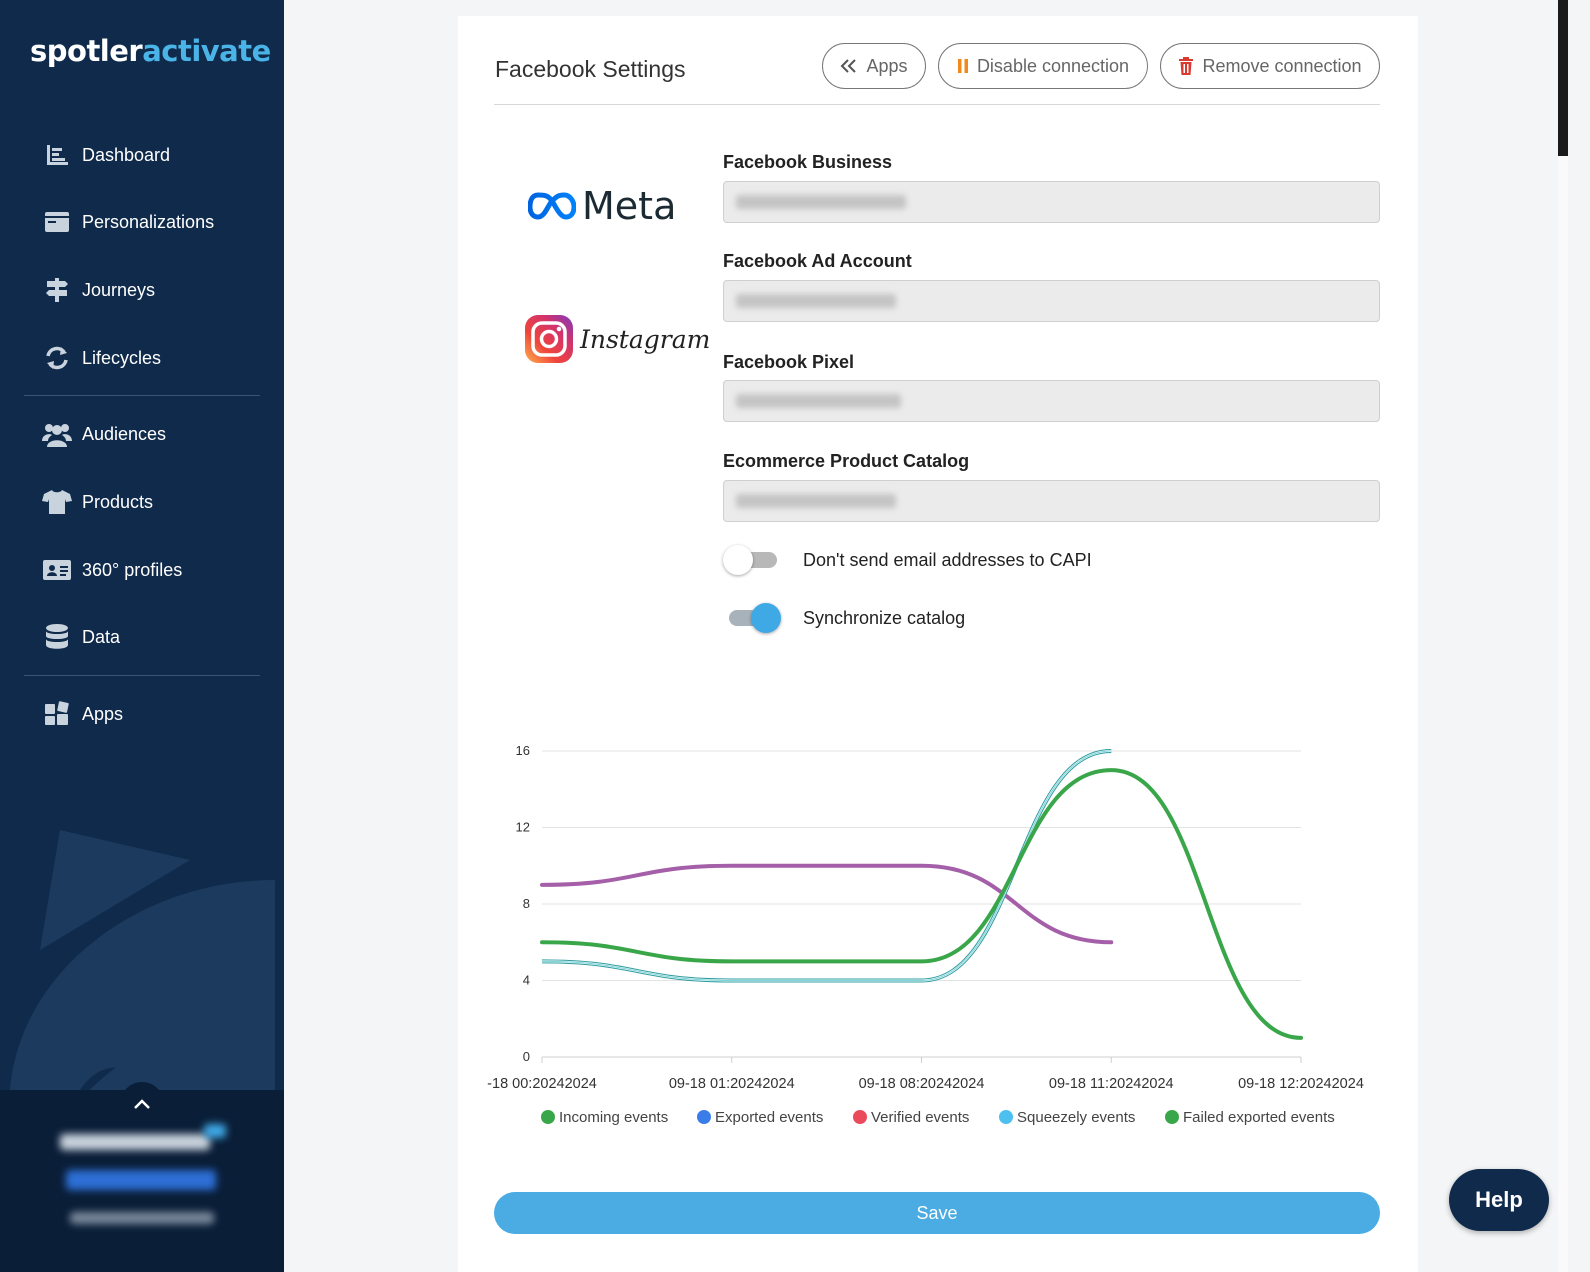 Image resolution: width=1590 pixels, height=1272 pixels. What do you see at coordinates (1051, 501) in the screenshot?
I see `ecommerce-product-catalog-field` at bounding box center [1051, 501].